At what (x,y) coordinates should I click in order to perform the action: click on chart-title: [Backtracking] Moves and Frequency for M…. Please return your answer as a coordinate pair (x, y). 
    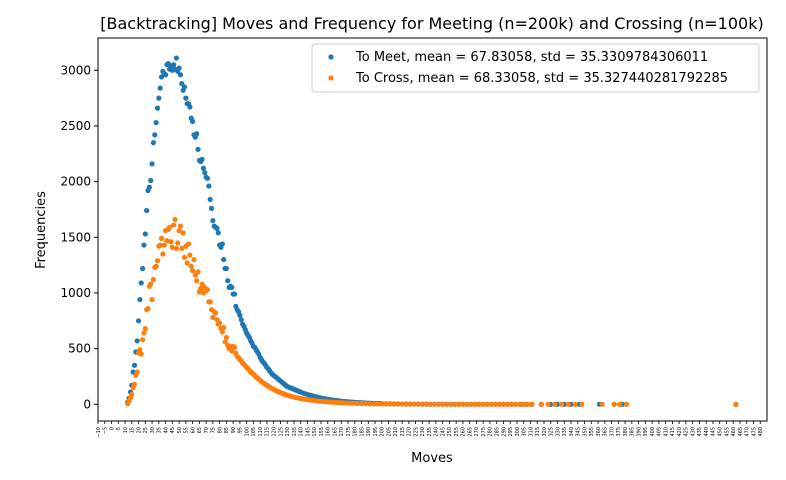
    Looking at the image, I should click on (431, 23).